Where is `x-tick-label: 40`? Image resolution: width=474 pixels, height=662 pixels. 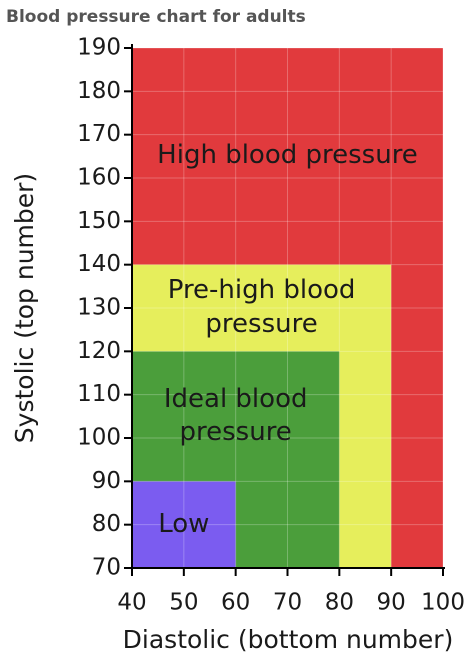
x-tick-label: 40 is located at coordinates (131, 603).